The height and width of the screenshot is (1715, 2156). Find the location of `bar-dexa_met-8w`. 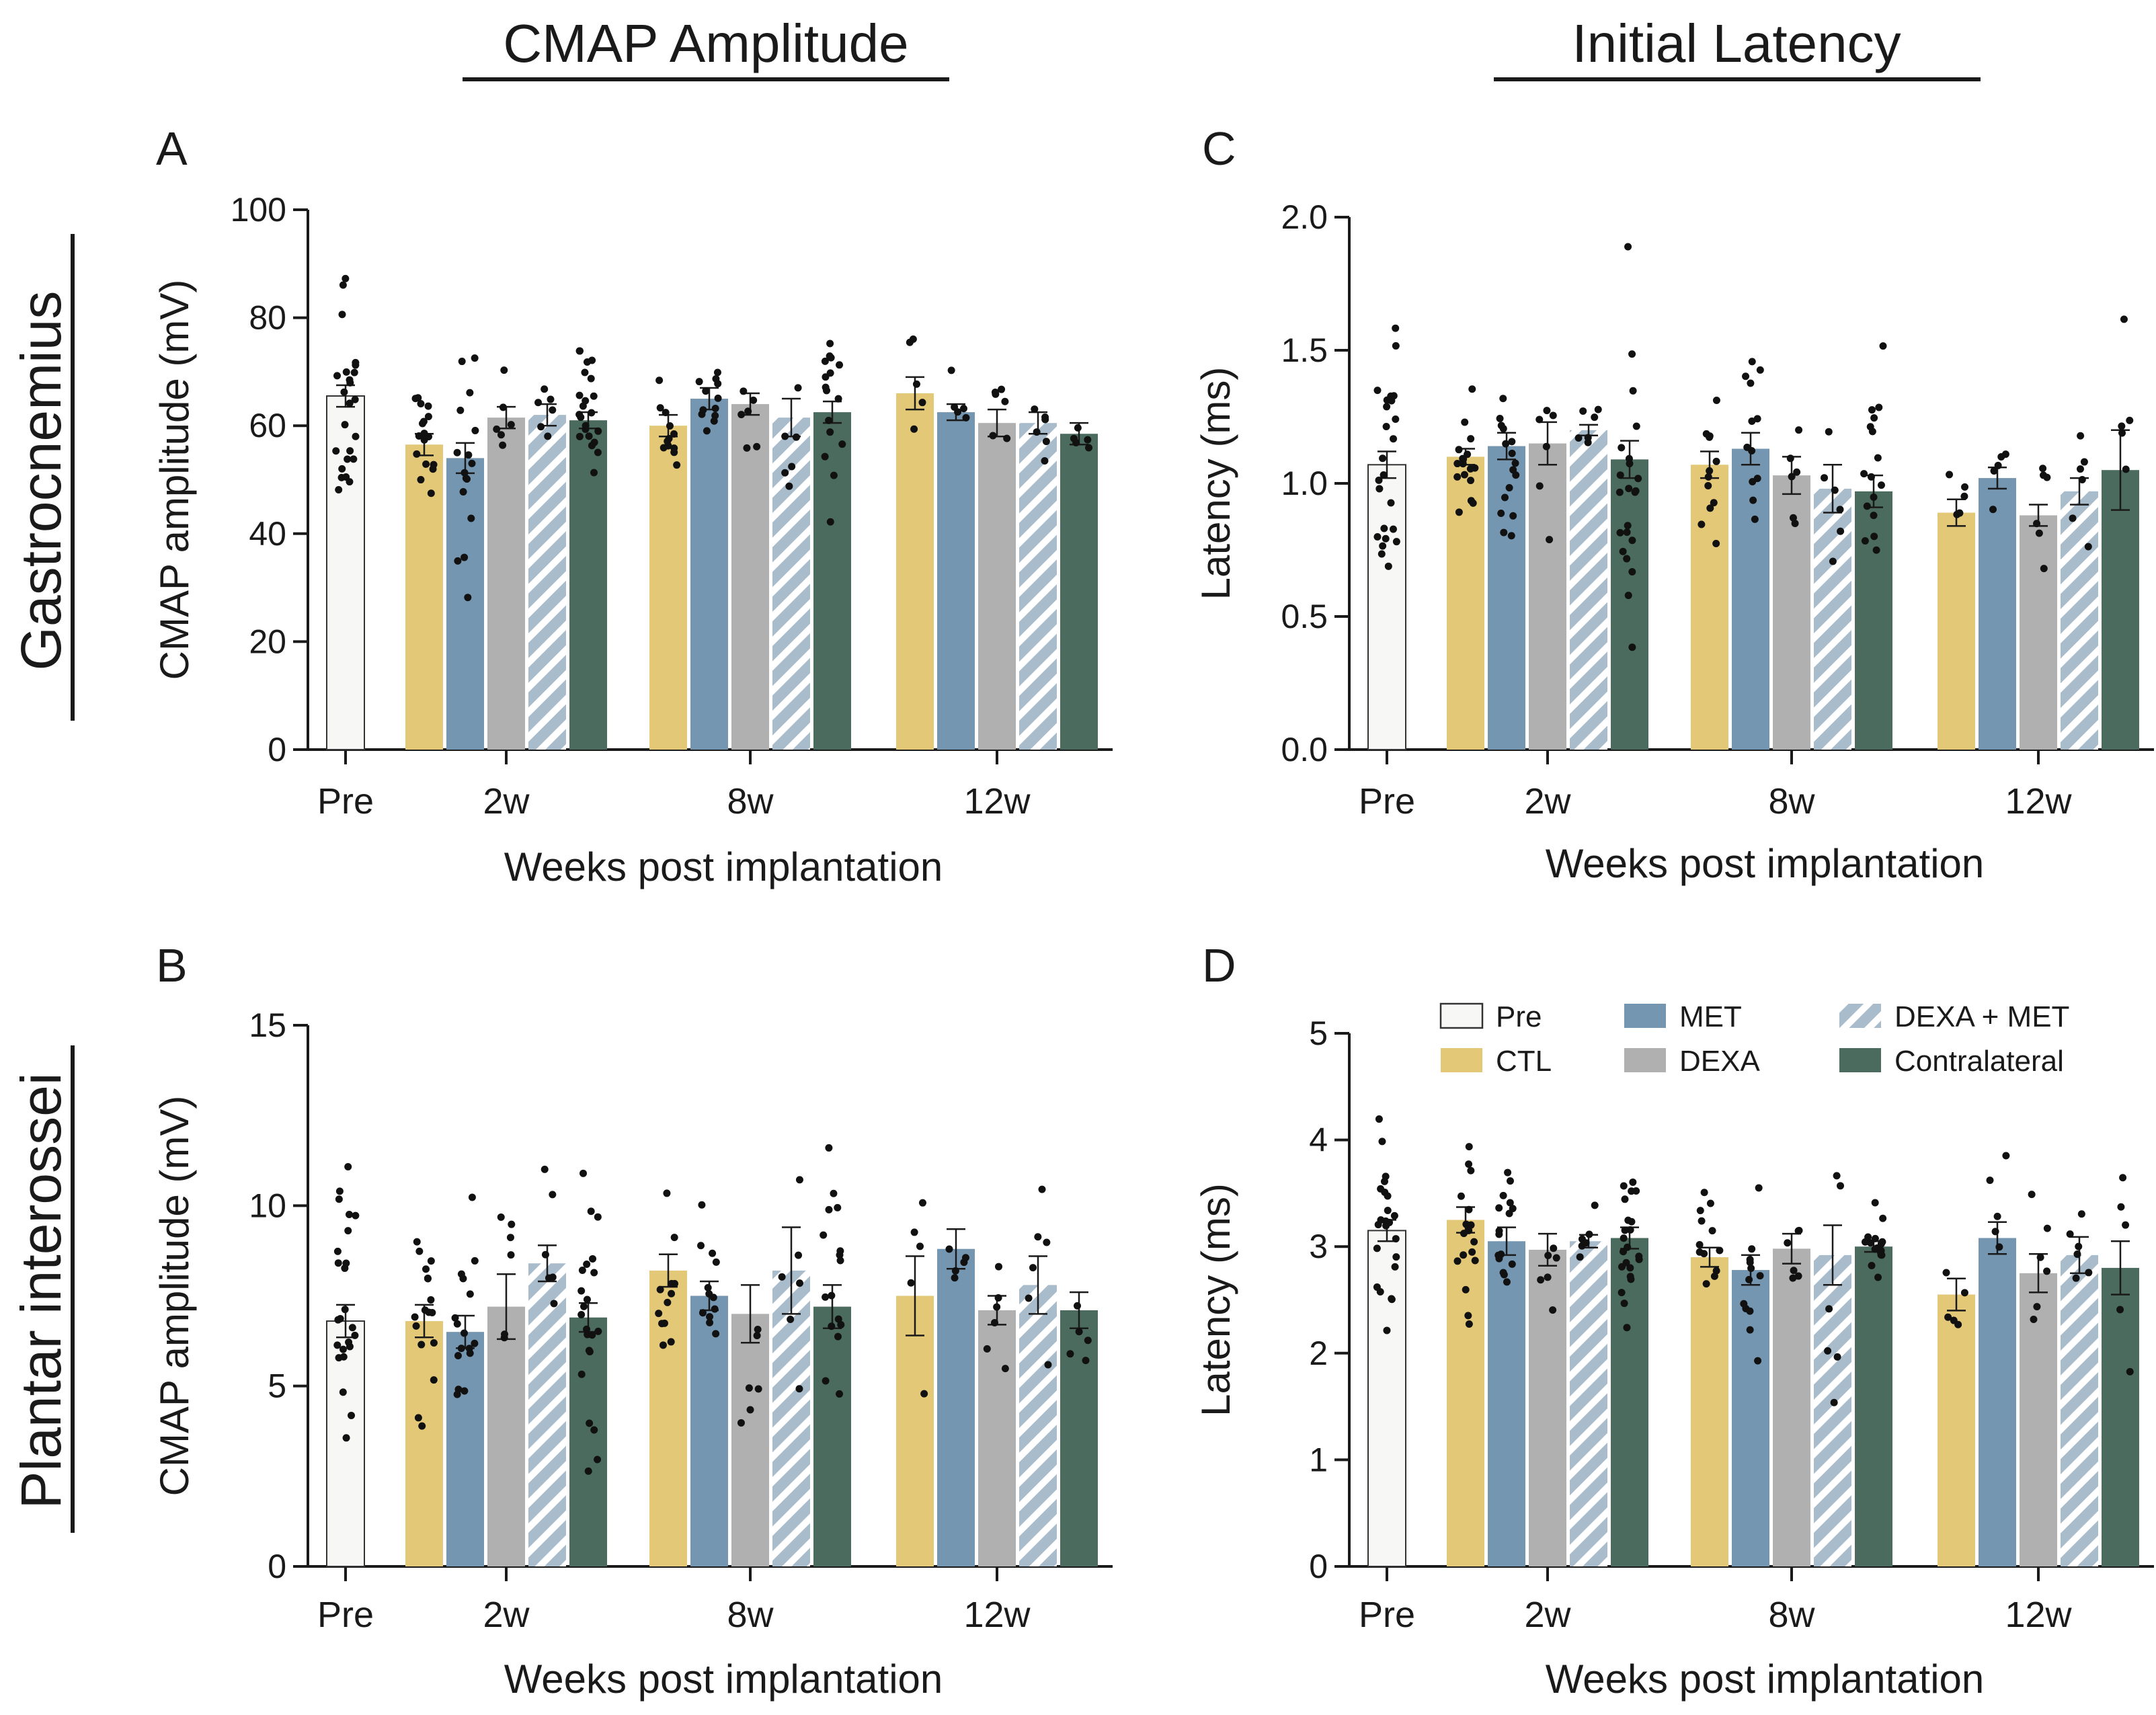

bar-dexa_met-8w is located at coordinates (791, 583).